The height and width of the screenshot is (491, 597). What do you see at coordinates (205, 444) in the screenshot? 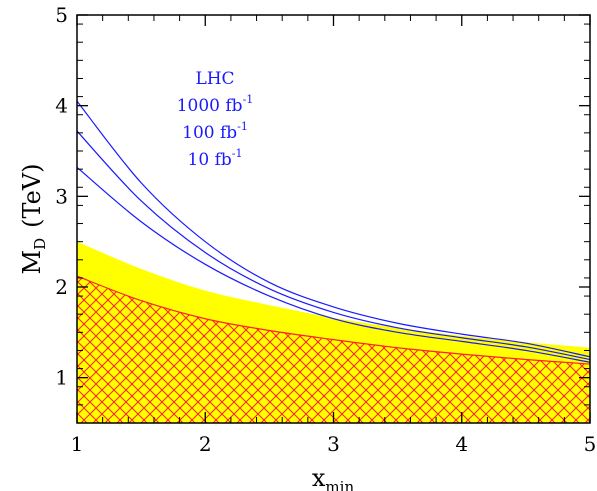
I see `x-tick-label: 2` at bounding box center [205, 444].